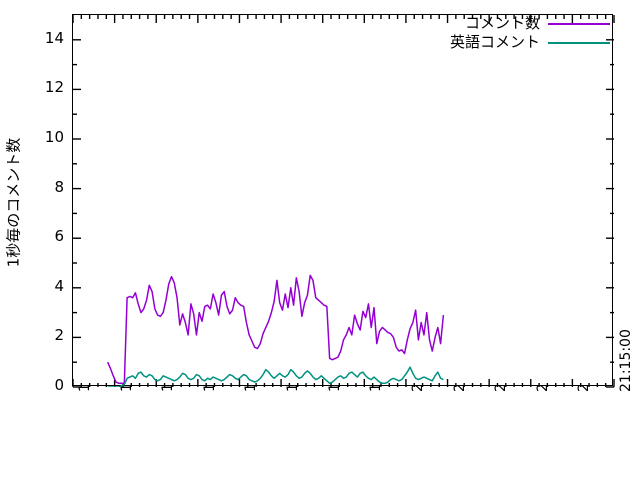 The width and height of the screenshot is (640, 480). Describe the element at coordinates (13, 202) in the screenshot. I see `y-axis-title: 1秒毎のコメント数` at that location.